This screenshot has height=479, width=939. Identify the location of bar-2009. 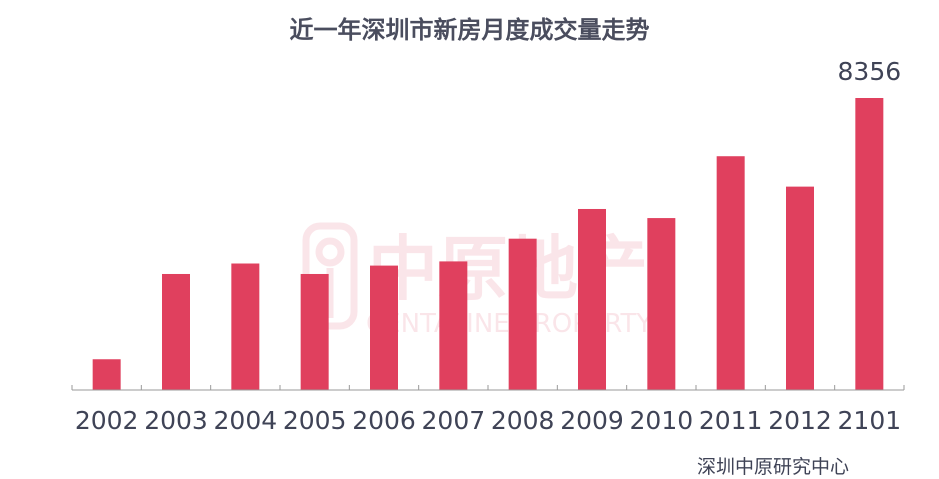
(592, 299).